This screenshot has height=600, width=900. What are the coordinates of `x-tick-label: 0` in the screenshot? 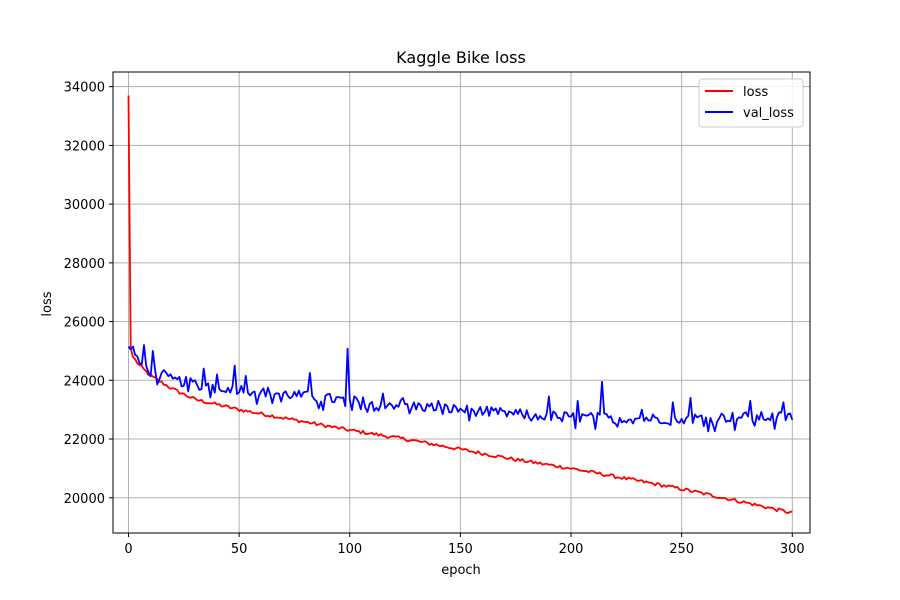 It's located at (128, 549).